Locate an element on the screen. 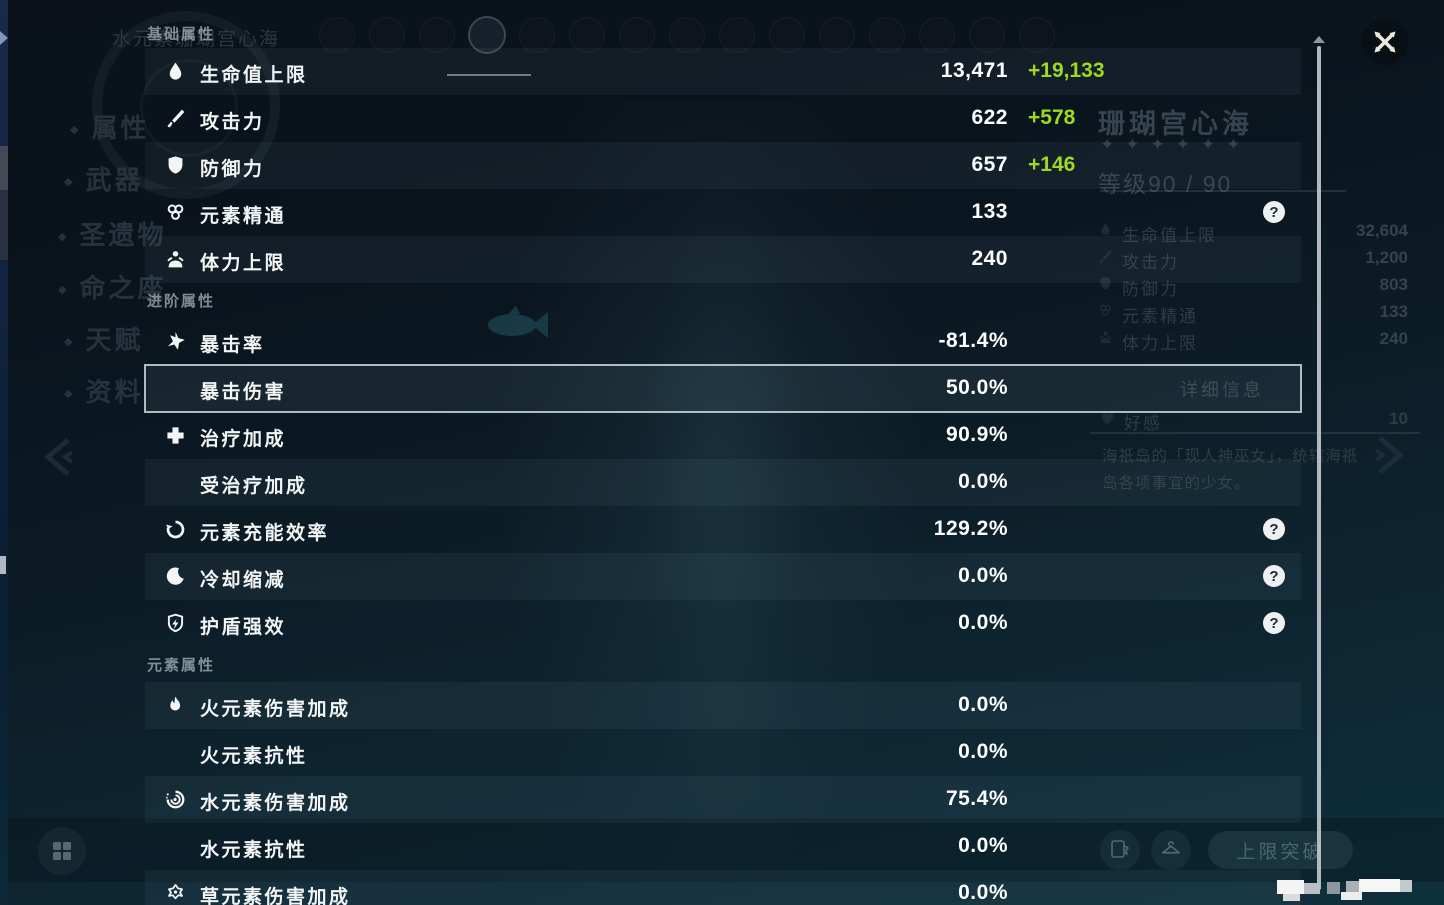 The image size is (1444, 905). section-header: 元素属性 is located at coordinates (181, 665).